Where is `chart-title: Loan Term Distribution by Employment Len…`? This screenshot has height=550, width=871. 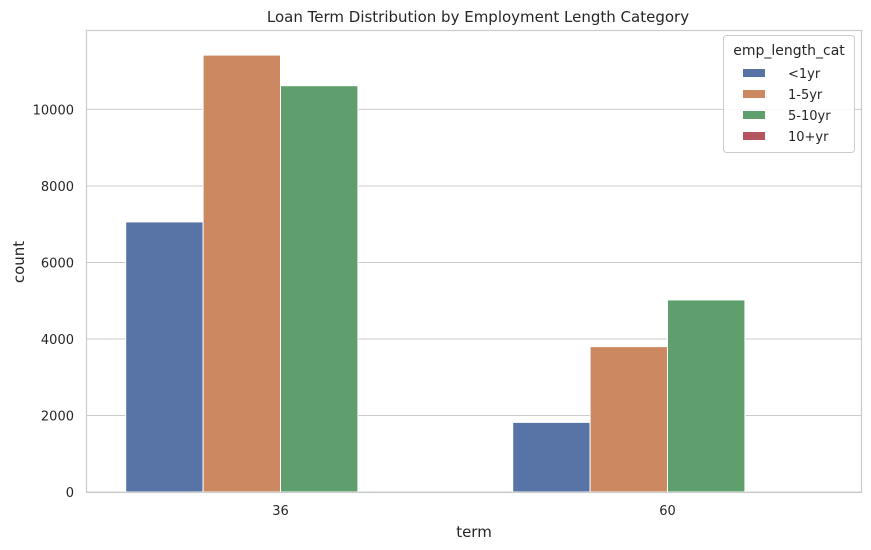
chart-title: Loan Term Distribution by Employment Len… is located at coordinates (478, 17).